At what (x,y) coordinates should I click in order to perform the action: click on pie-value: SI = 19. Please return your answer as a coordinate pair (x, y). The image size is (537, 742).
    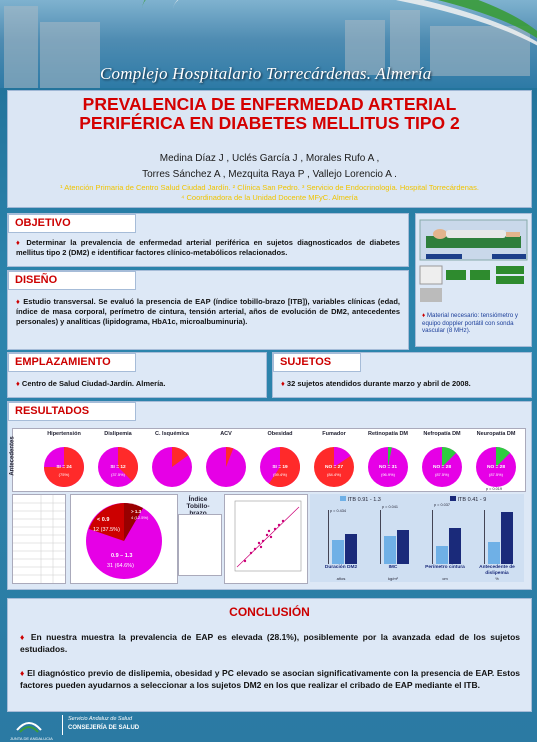
    Looking at the image, I should click on (280, 467).